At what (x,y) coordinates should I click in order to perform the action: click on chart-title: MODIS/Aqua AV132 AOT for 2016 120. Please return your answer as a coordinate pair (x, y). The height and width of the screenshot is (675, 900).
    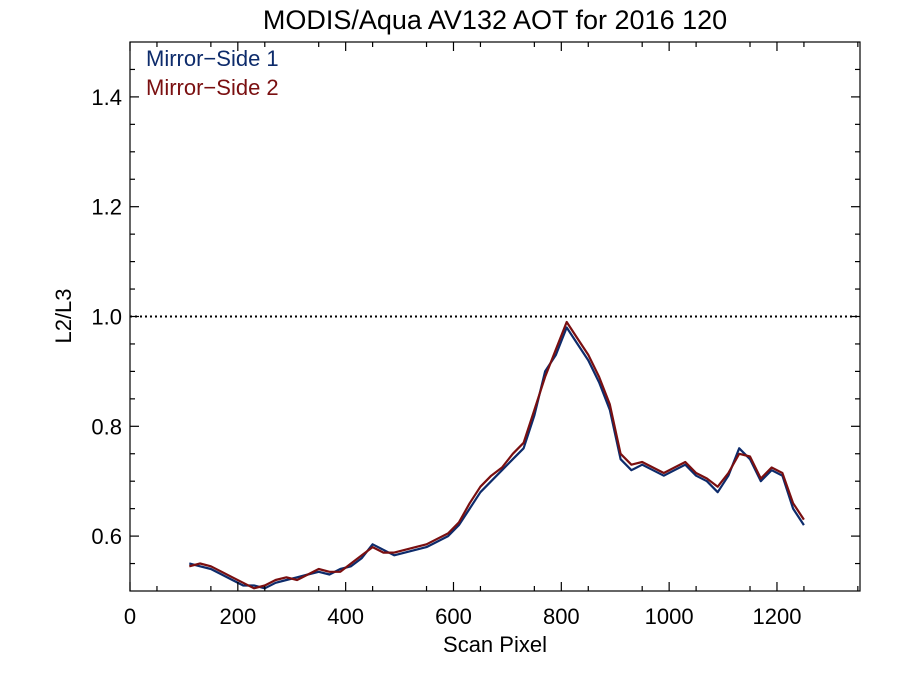
    Looking at the image, I should click on (495, 20).